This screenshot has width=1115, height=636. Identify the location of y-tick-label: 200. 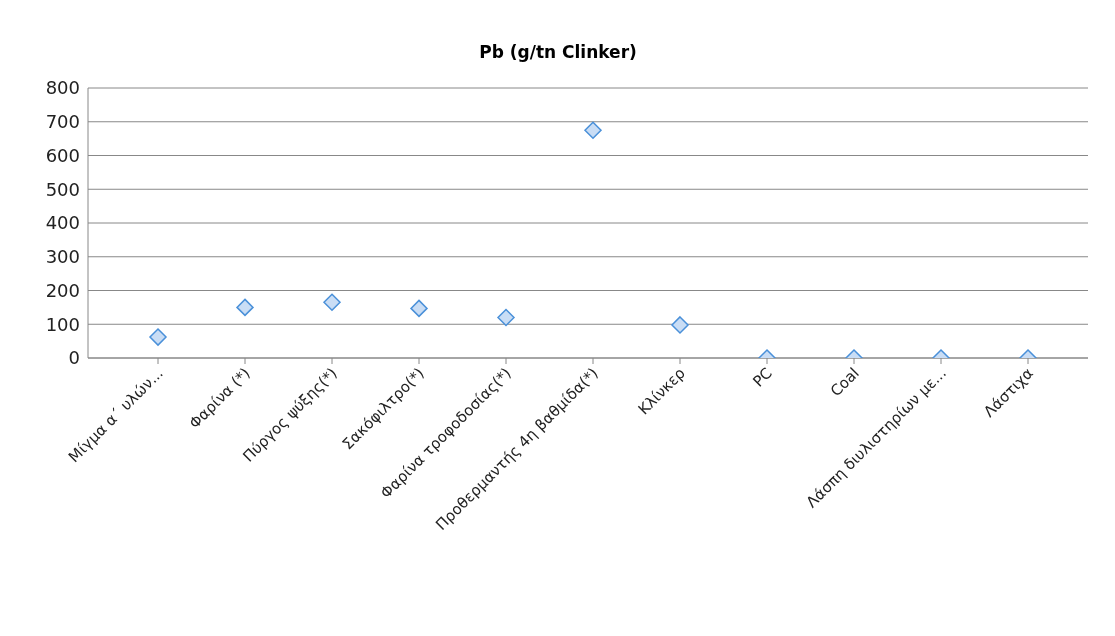
(62, 290).